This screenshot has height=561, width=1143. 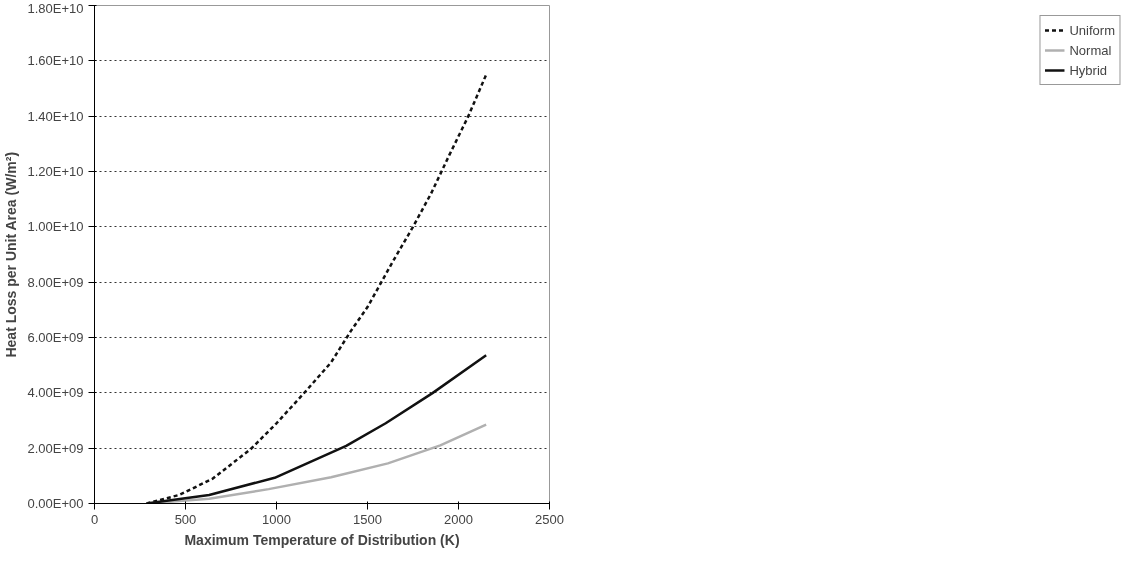 I want to click on legend-label: Hybrid, so click(x=1088, y=70).